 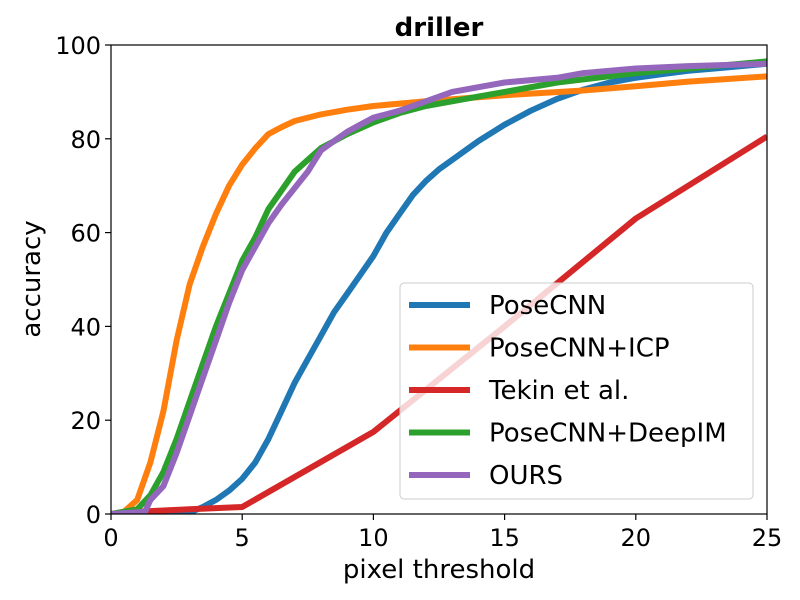 I want to click on x-tick-label-2: 10, so click(x=373, y=538).